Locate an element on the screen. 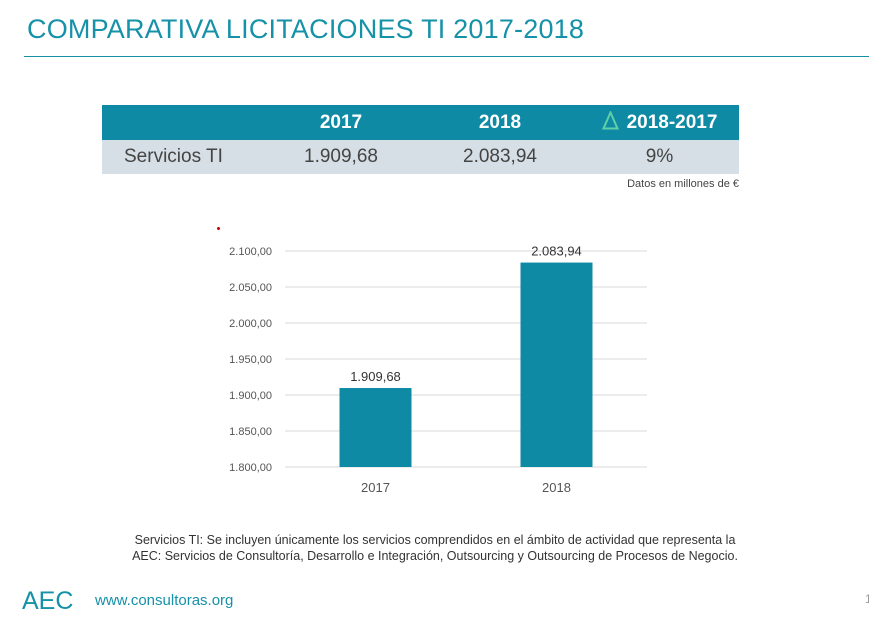  title-divider is located at coordinates (446, 56).